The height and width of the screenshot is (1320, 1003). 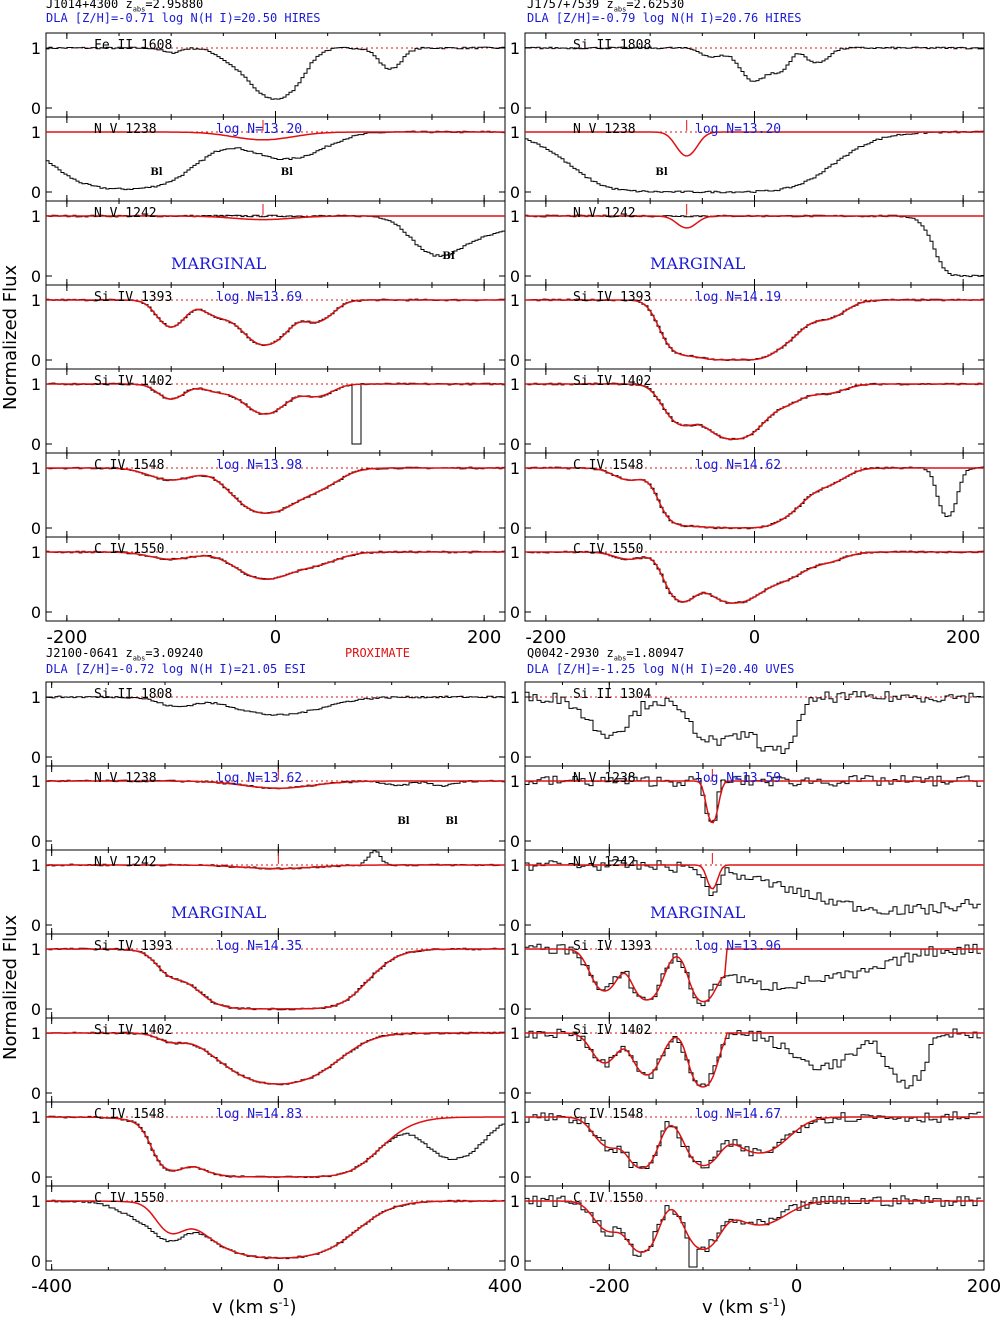 What do you see at coordinates (259, 946) in the screenshot?
I see `logN-label: log N=14.35` at bounding box center [259, 946].